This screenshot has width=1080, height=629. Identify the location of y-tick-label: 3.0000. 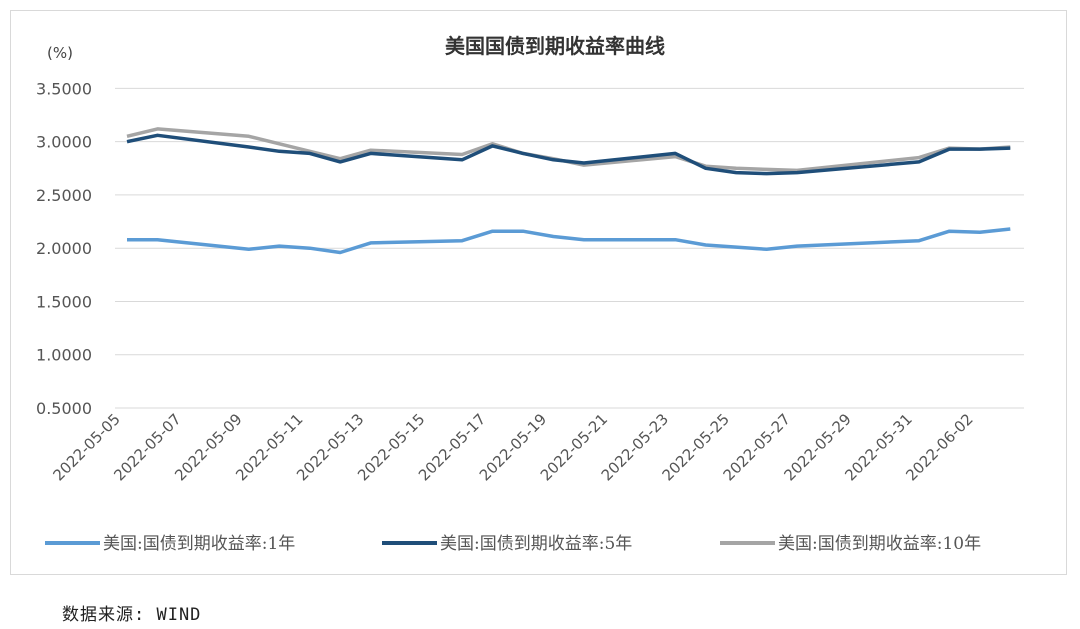
(64, 142).